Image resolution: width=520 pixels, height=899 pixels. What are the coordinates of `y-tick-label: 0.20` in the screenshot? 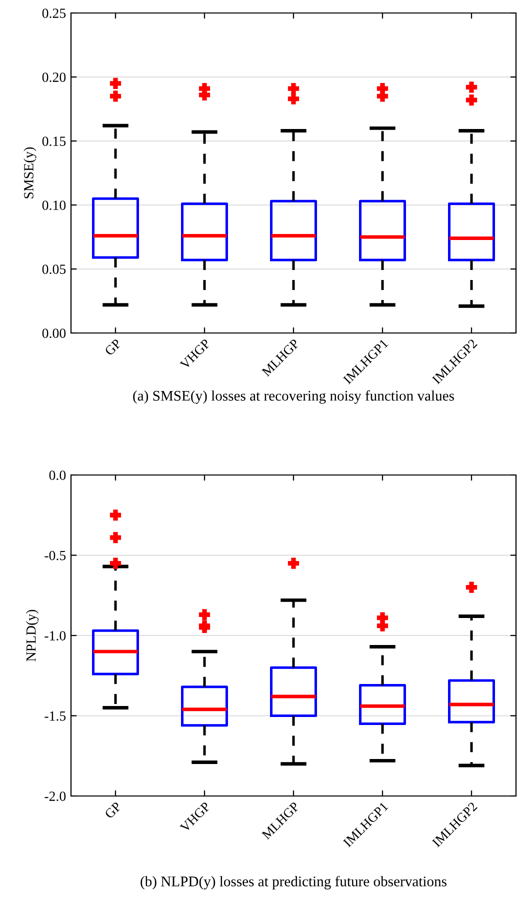 It's located at (54, 77).